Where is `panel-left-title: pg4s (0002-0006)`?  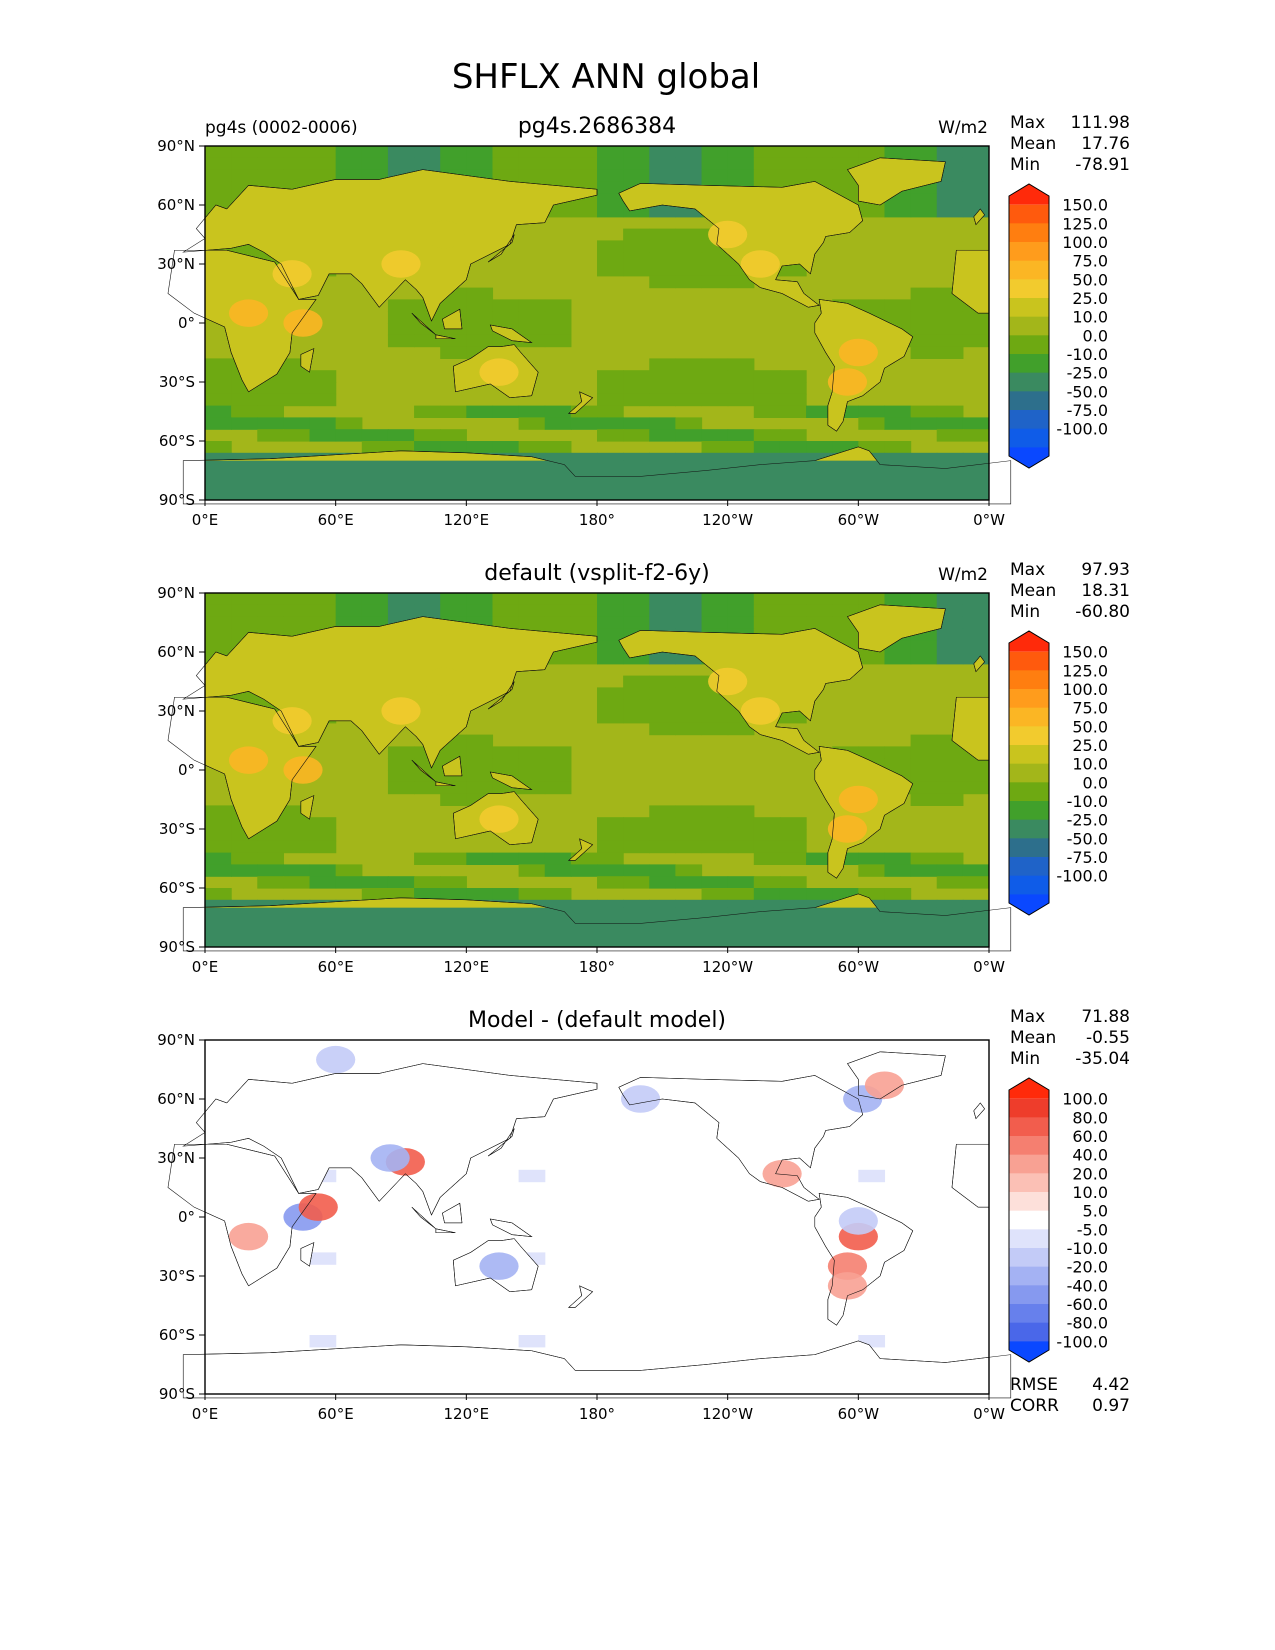 panel-left-title: pg4s (0002-0006) is located at coordinates (281, 128).